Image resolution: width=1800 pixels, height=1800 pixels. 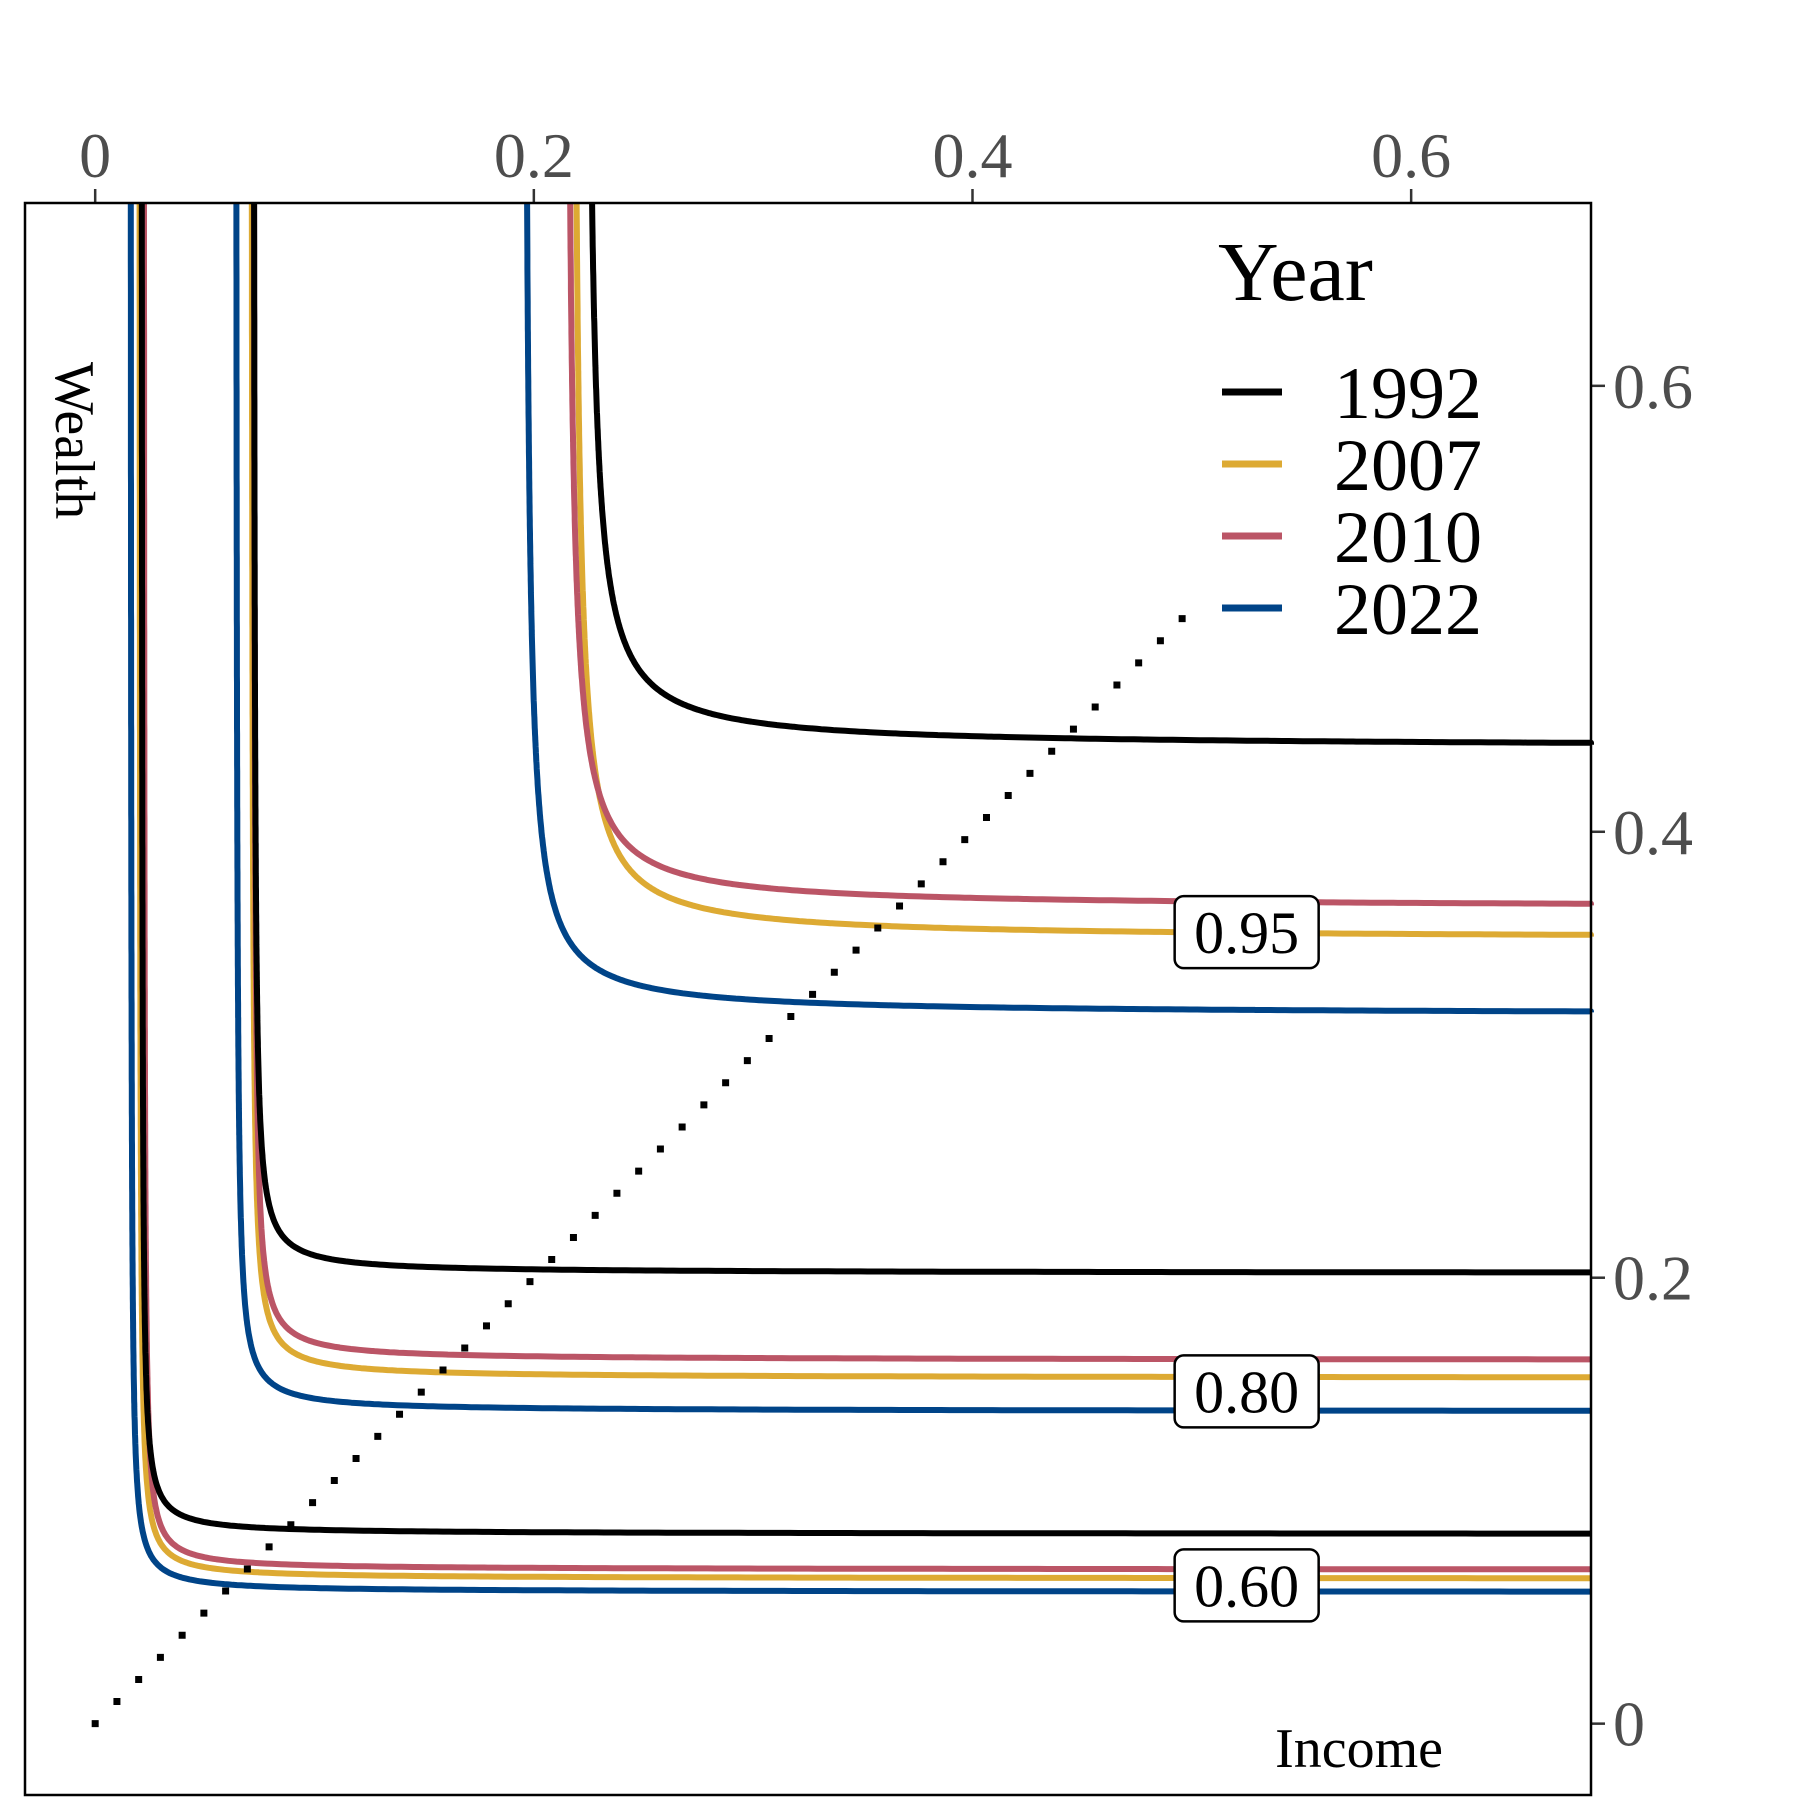 I want to click on legend-label: 2010, so click(x=1408, y=538).